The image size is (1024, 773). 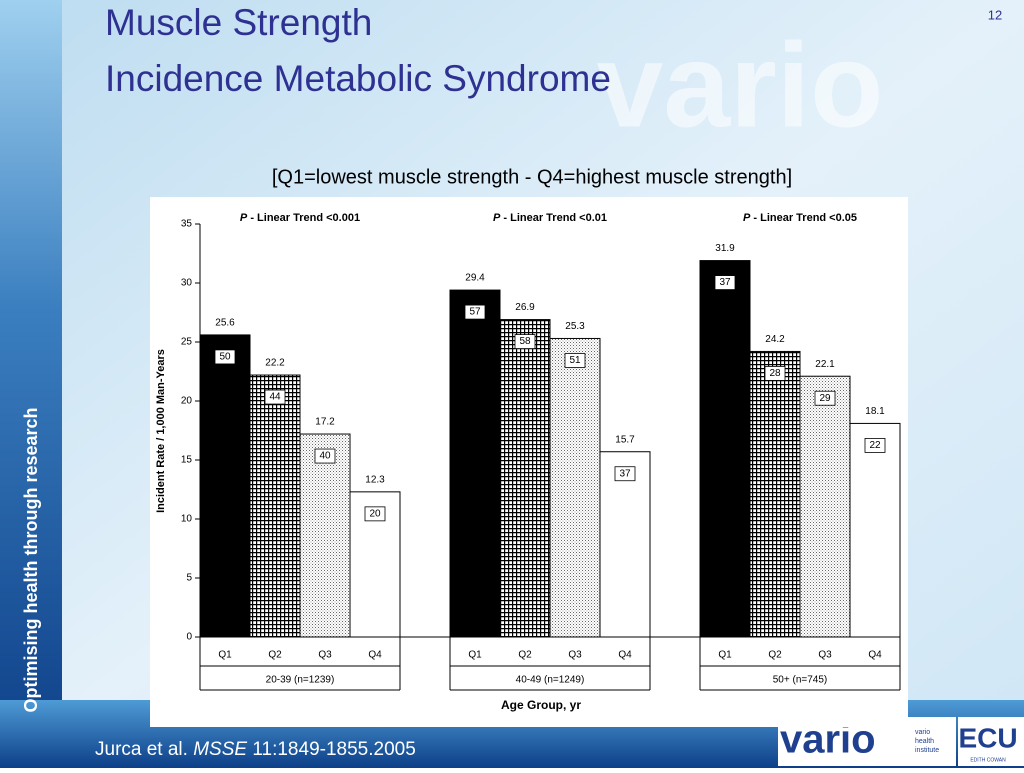 What do you see at coordinates (333, 749) in the screenshot?
I see `citation-ref: 11:1849-1855.2005` at bounding box center [333, 749].